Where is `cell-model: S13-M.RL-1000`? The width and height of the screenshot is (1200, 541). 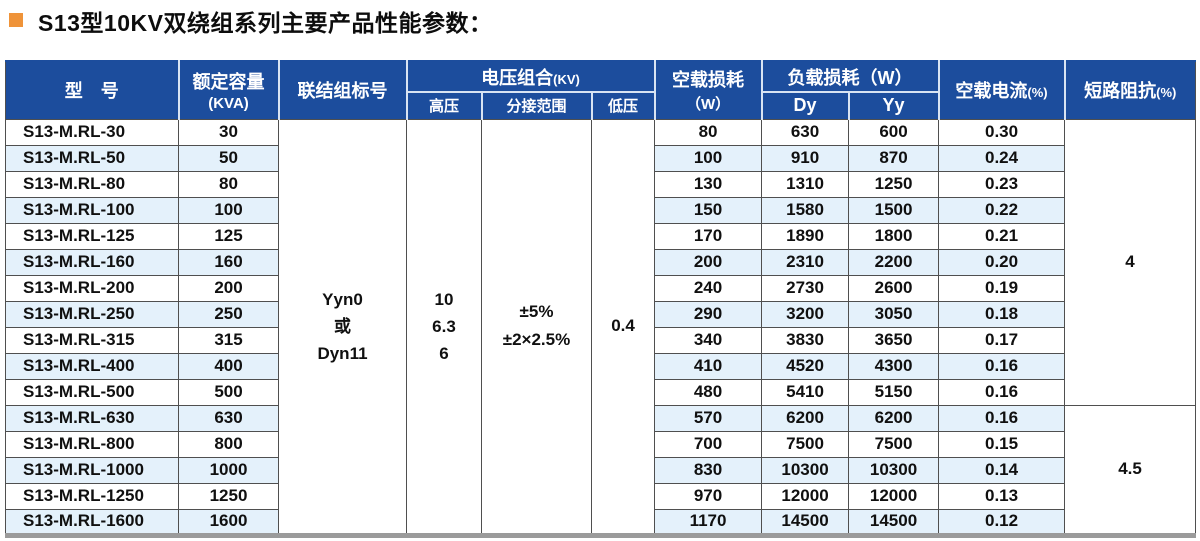
cell-model: S13-M.RL-1000 is located at coordinates (92, 470).